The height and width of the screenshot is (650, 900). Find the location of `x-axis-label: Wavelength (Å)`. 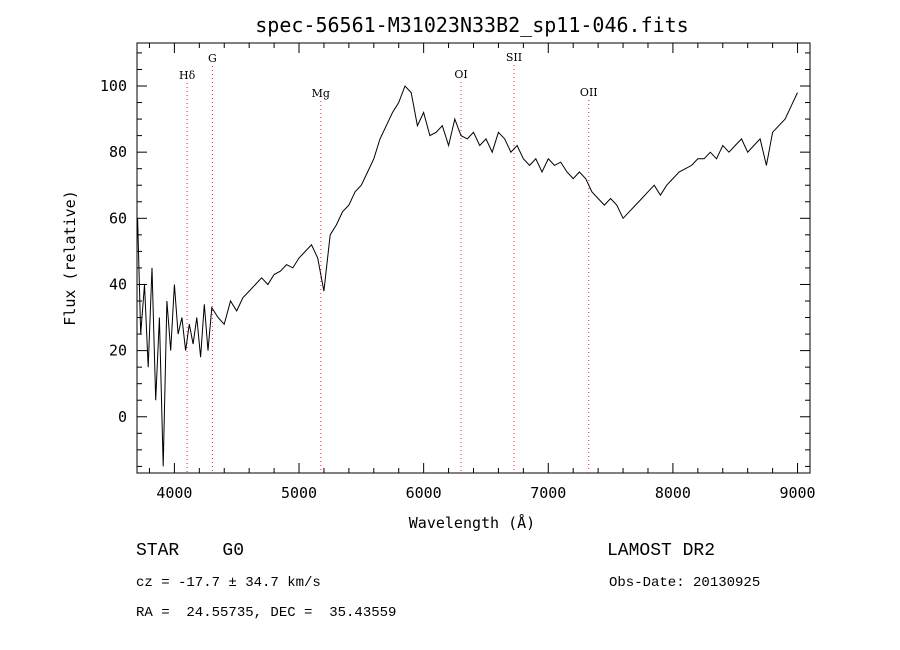

x-axis-label: Wavelength (Å) is located at coordinates (472, 522).